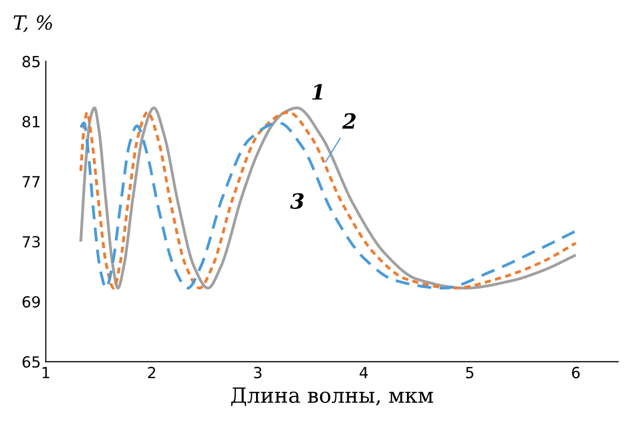  What do you see at coordinates (46, 372) in the screenshot?
I see `x-tick-label: 1` at bounding box center [46, 372].